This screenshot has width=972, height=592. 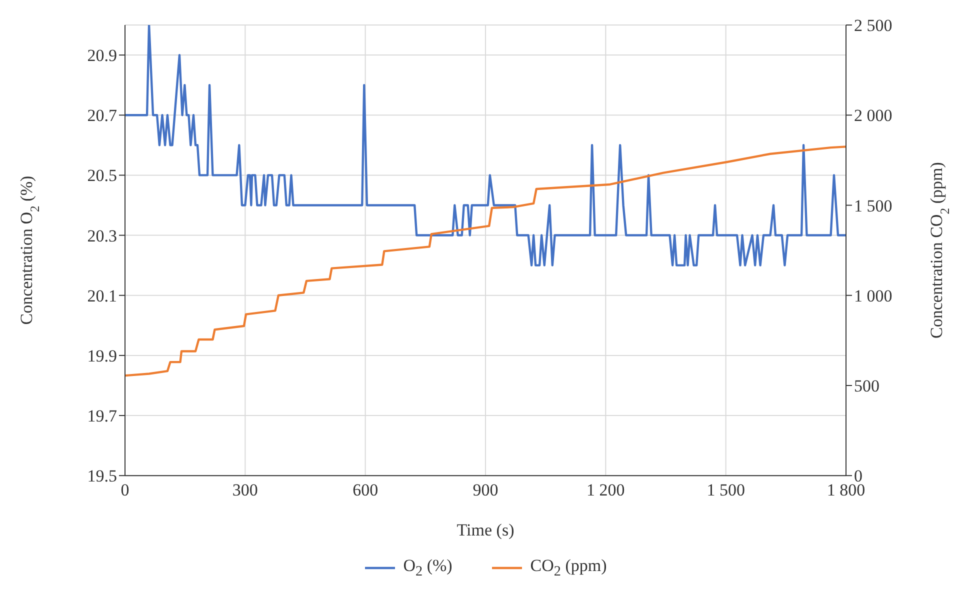 I want to click on y2-tick-label: 1 500, so click(x=873, y=206).